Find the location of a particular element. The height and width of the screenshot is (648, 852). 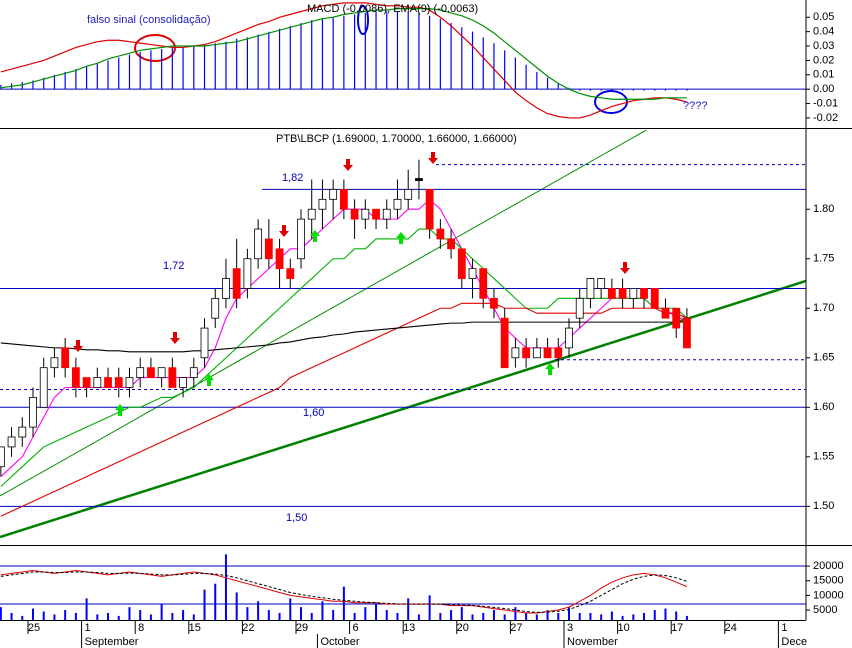

highlight-ellipse is located at coordinates (363, 20).